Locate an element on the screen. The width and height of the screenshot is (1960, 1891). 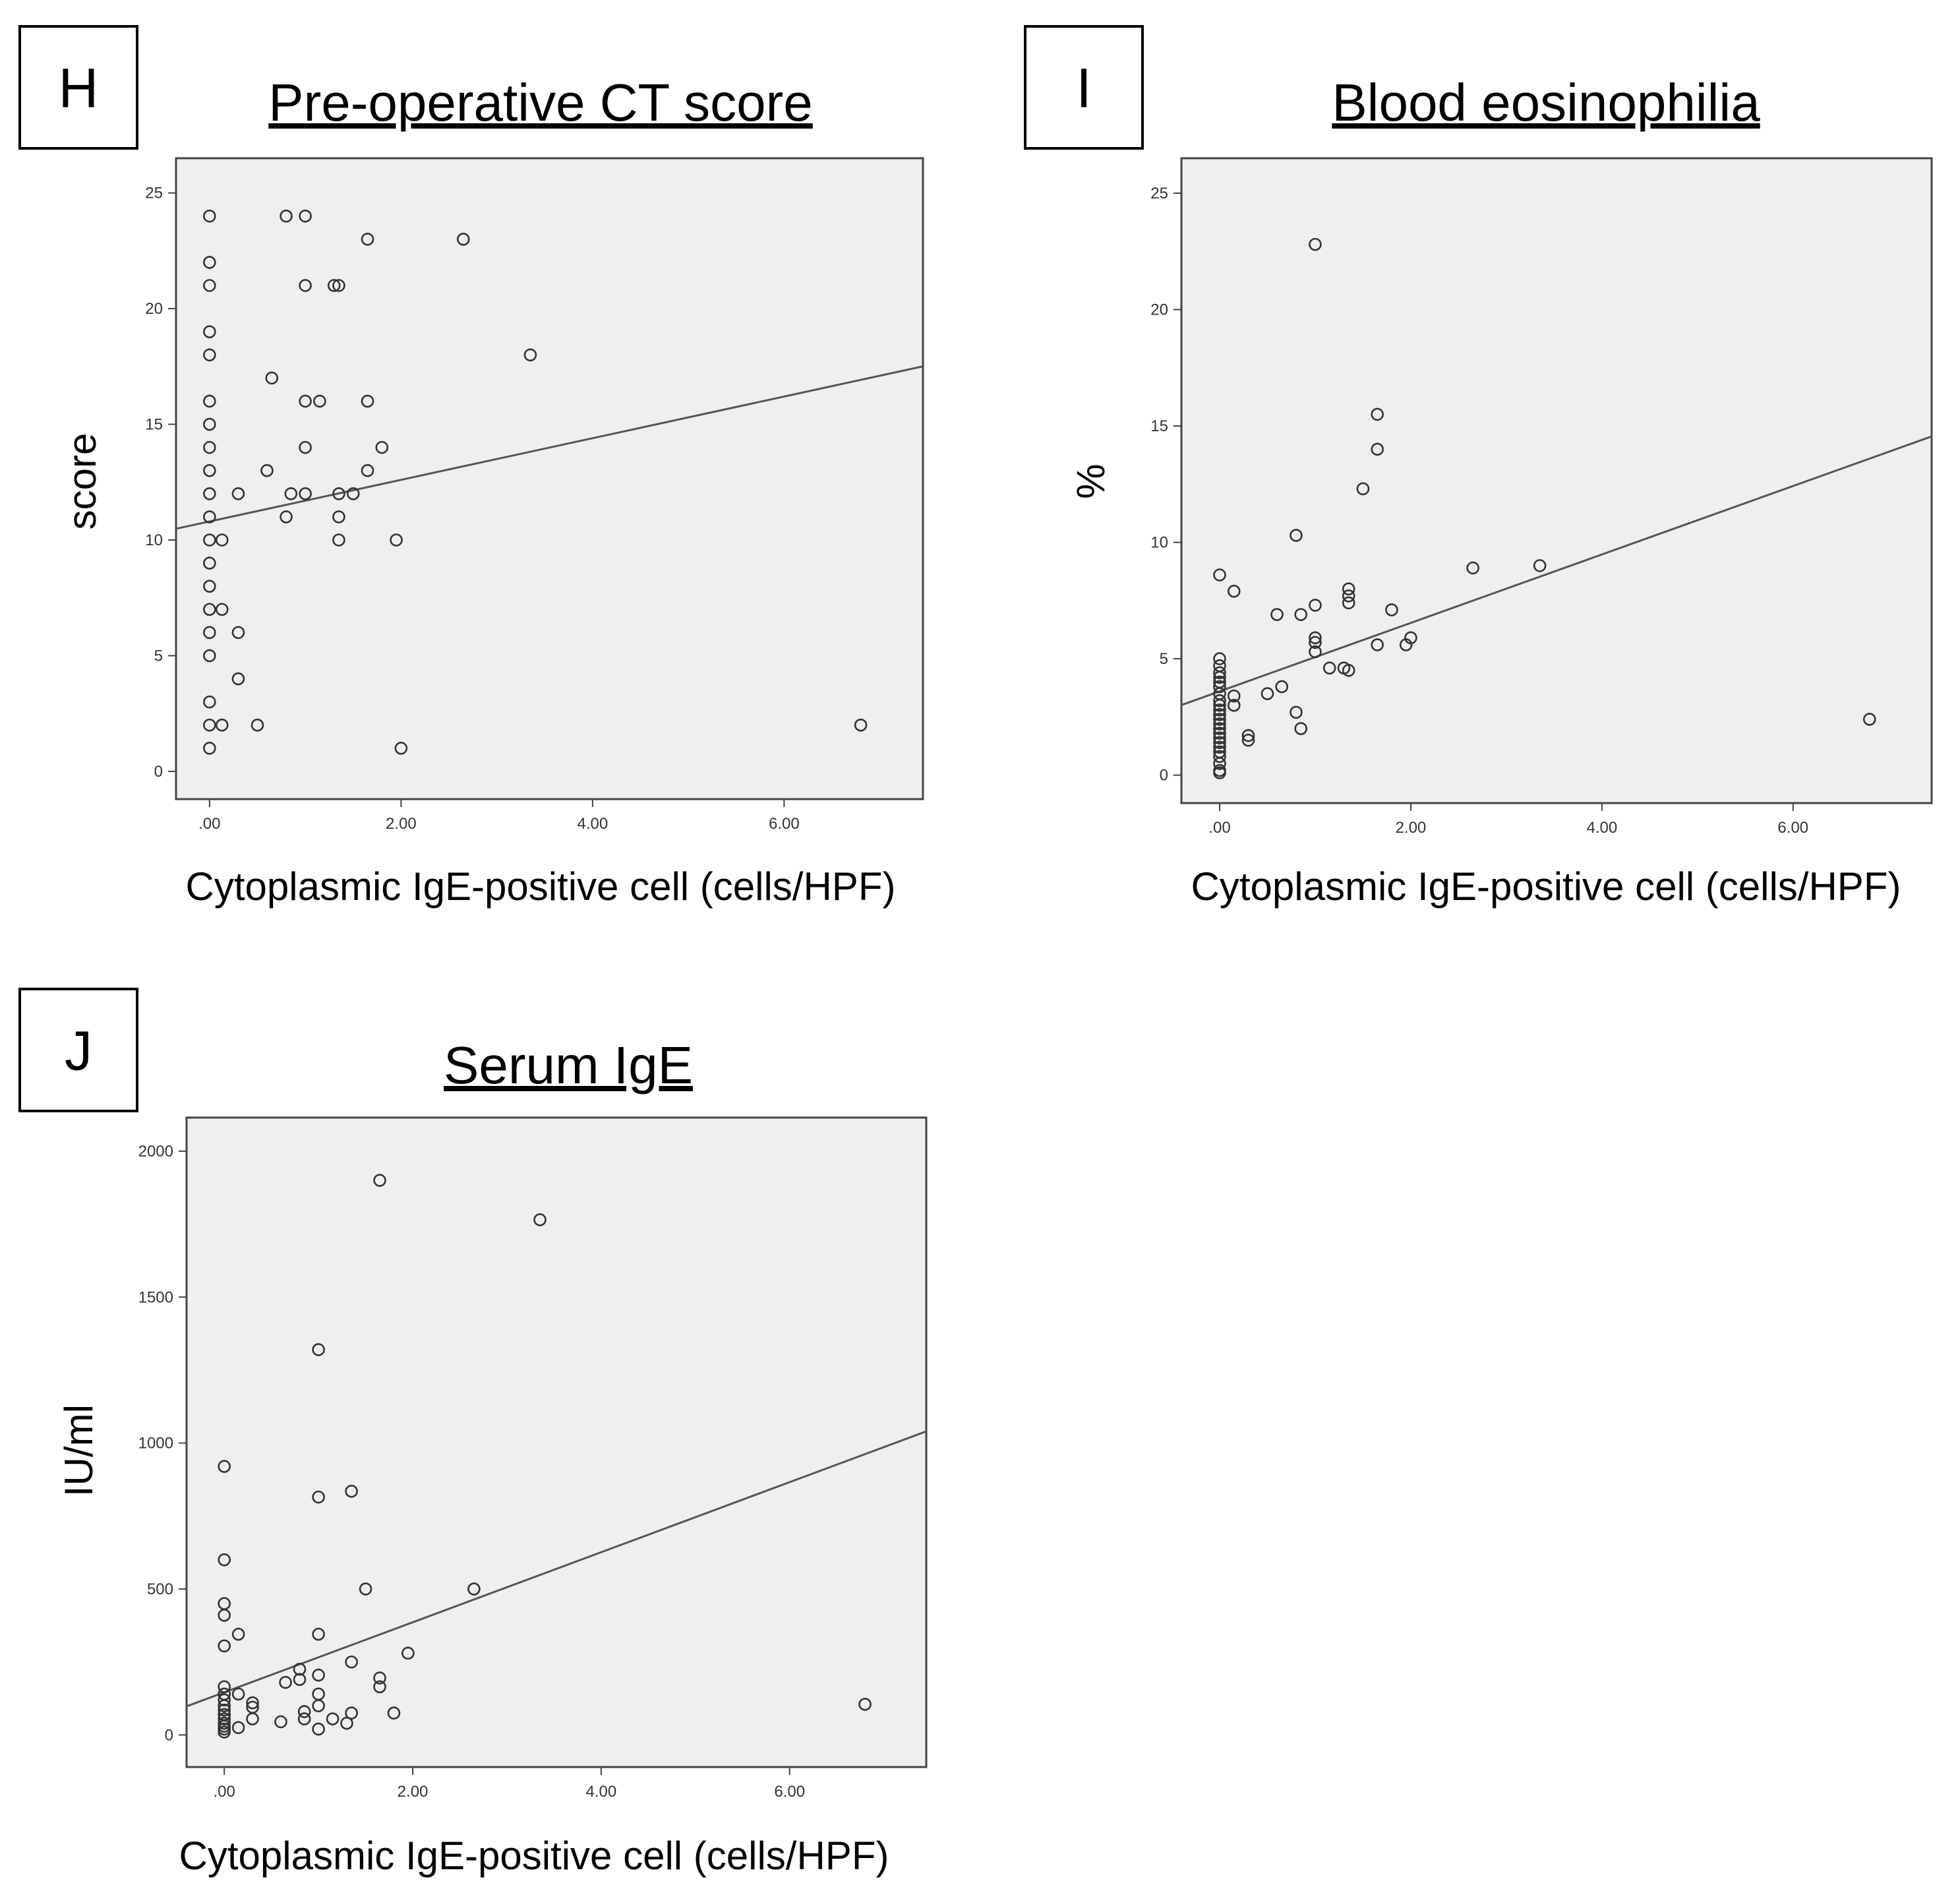
panel-j-ytick-label: 0 is located at coordinates (169, 1735).